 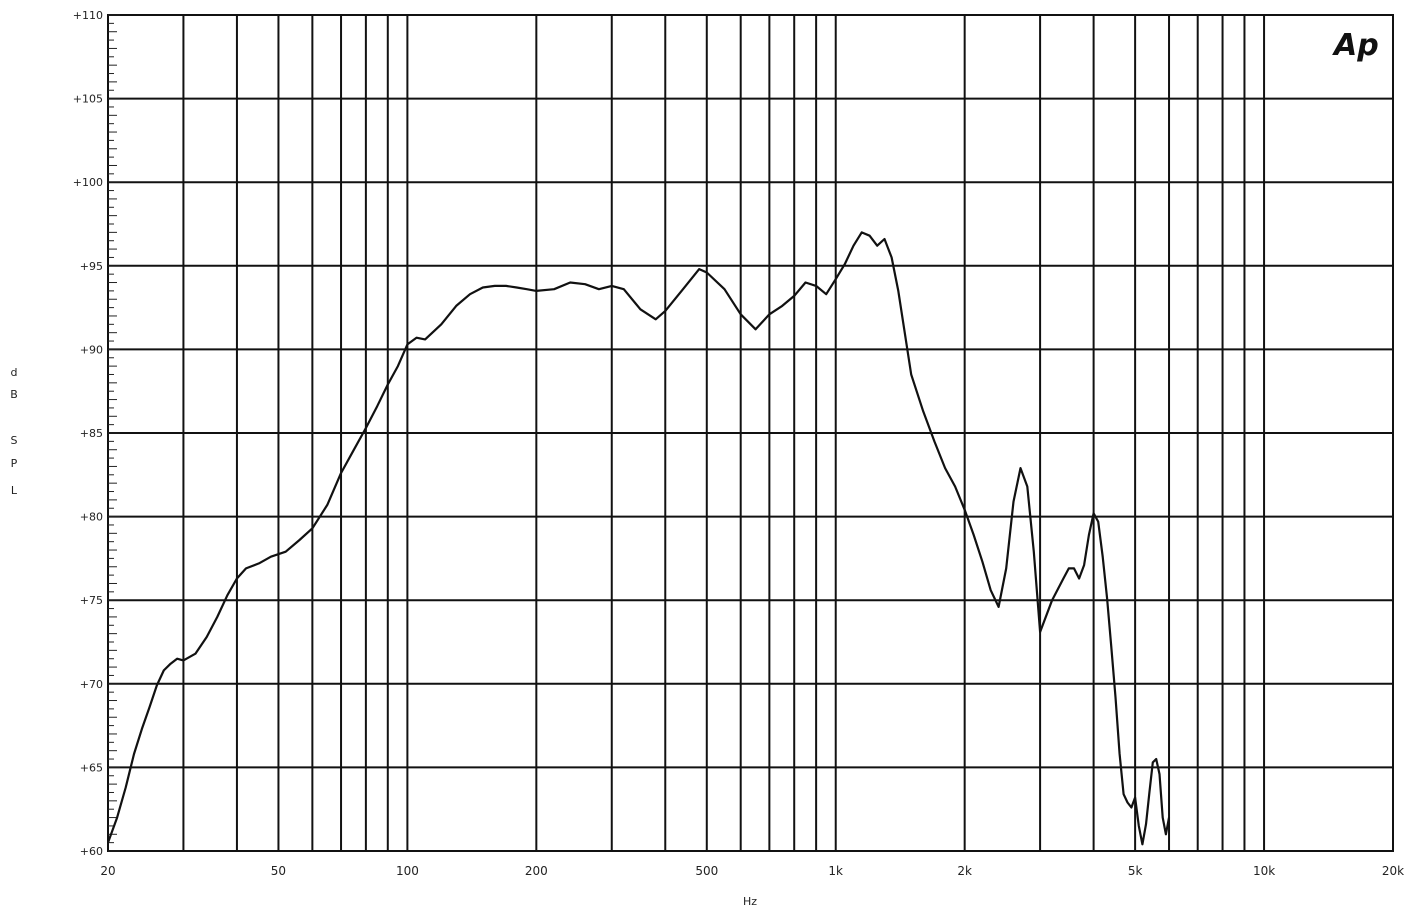 What do you see at coordinates (114, 433) in the screenshot?
I see `y-minor-ticks` at bounding box center [114, 433].